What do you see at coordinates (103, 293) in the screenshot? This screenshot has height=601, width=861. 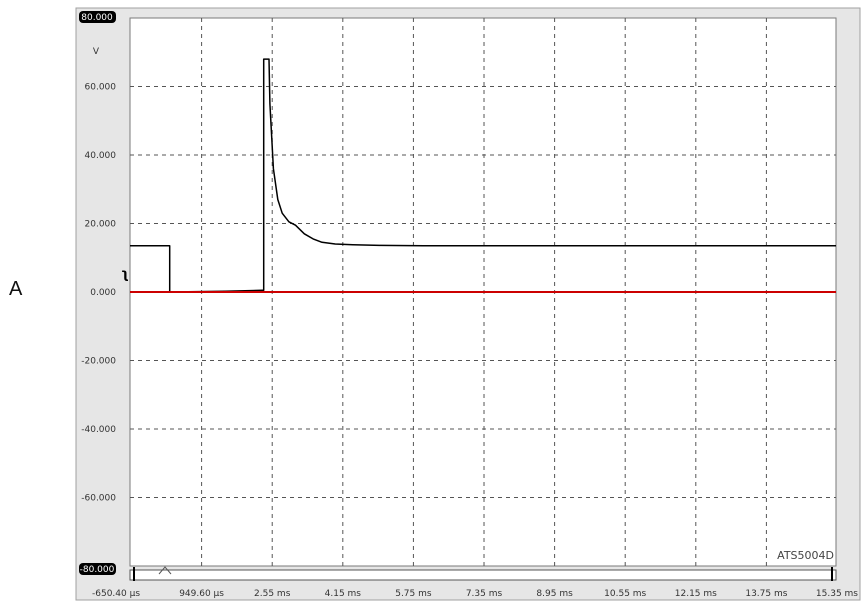 I see `y-tick-label: 0.000` at bounding box center [103, 293].